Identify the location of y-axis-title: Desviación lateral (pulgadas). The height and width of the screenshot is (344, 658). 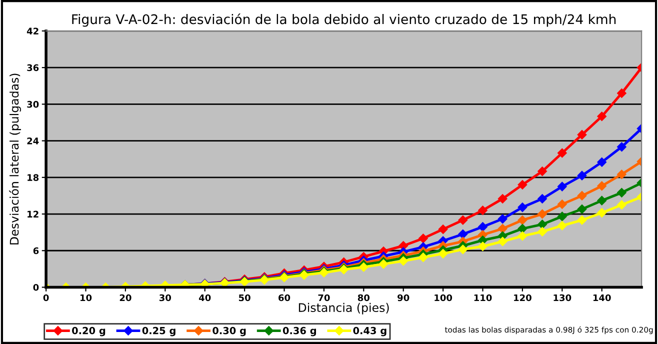
(15, 159).